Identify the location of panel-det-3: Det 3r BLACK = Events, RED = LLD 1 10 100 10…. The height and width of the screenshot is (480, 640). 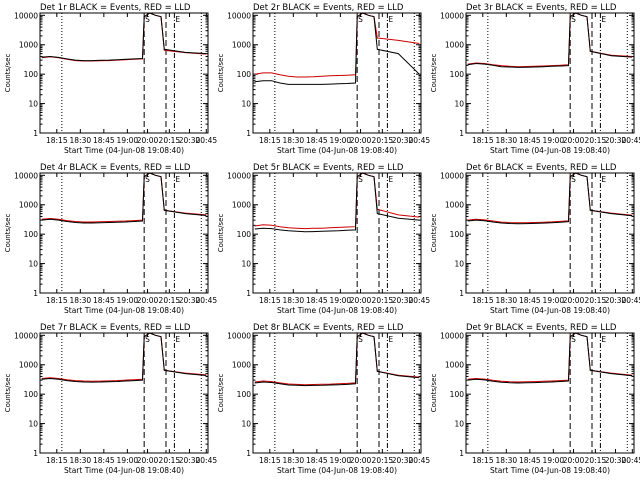
(535, 79).